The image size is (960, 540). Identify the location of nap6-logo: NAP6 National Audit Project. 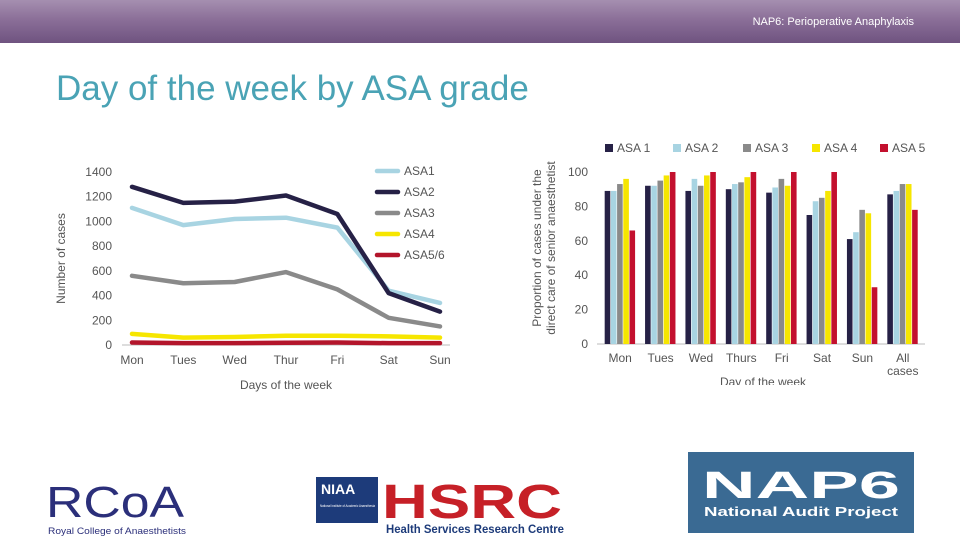
(801, 492).